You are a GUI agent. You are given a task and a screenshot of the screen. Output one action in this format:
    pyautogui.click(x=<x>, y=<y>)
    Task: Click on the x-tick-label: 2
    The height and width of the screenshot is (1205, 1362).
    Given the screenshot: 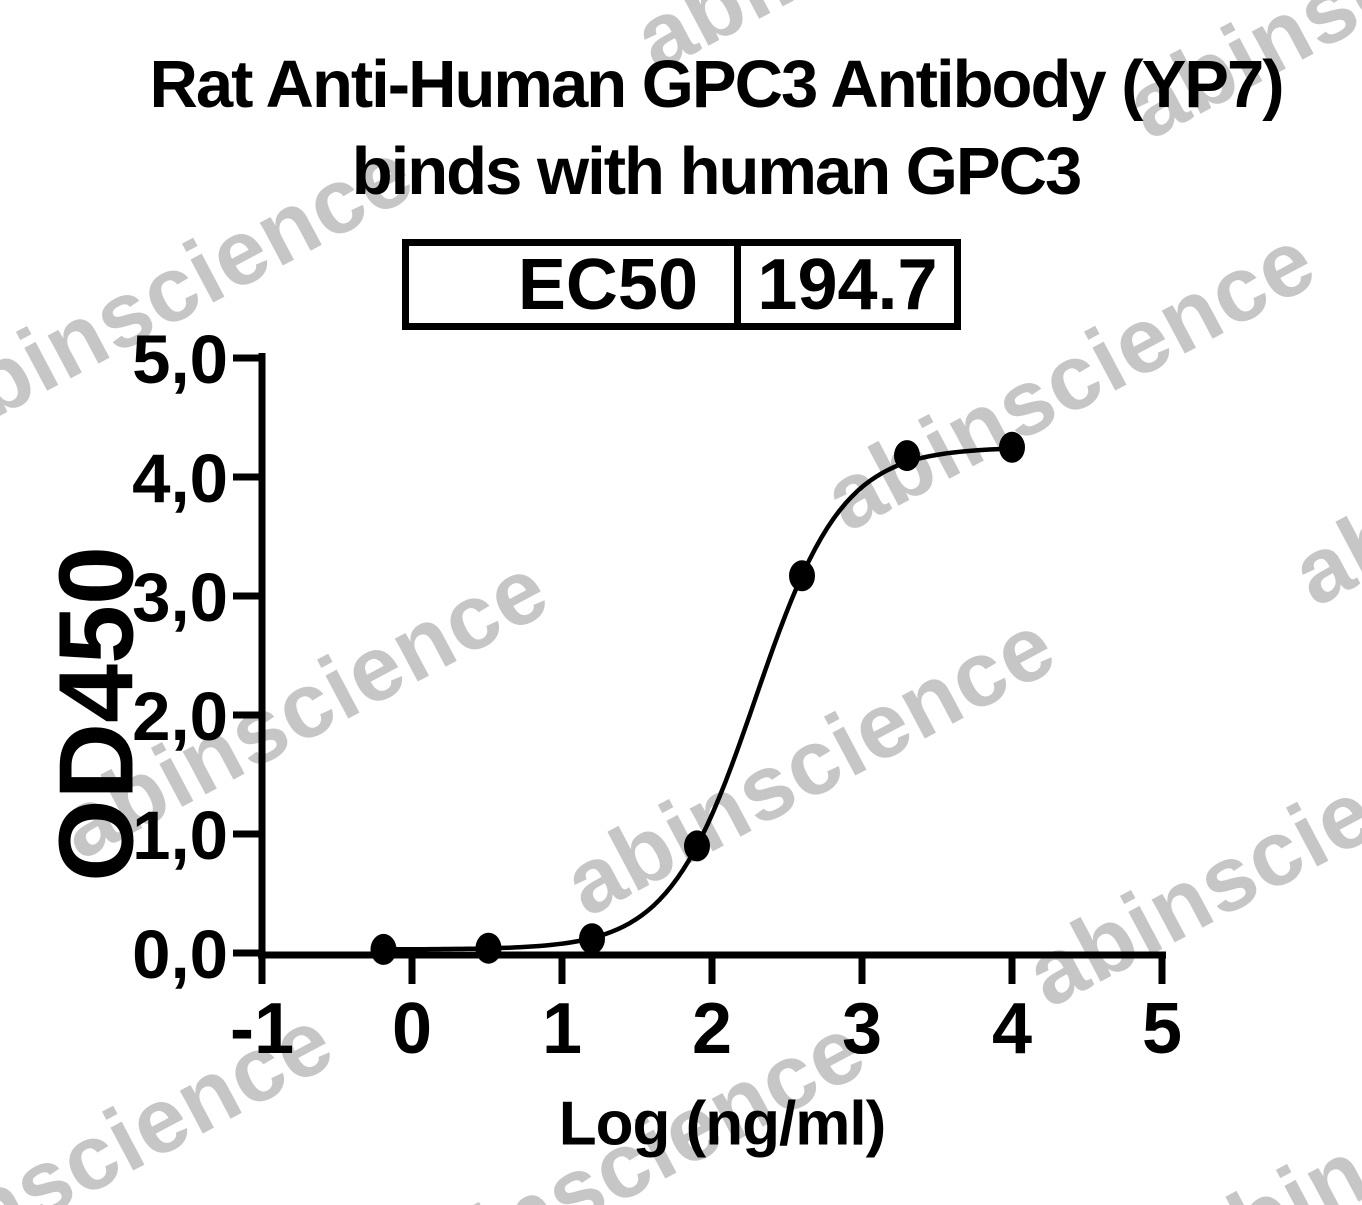 What is the action you would take?
    pyautogui.click(x=712, y=1029)
    